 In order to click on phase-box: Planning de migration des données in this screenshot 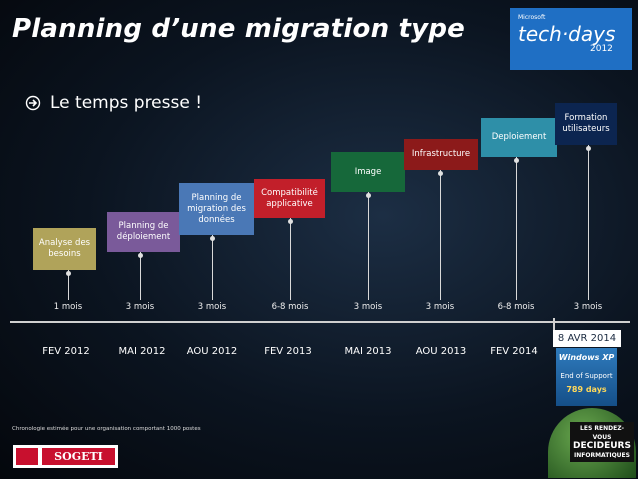, I will do `click(216, 209)`.